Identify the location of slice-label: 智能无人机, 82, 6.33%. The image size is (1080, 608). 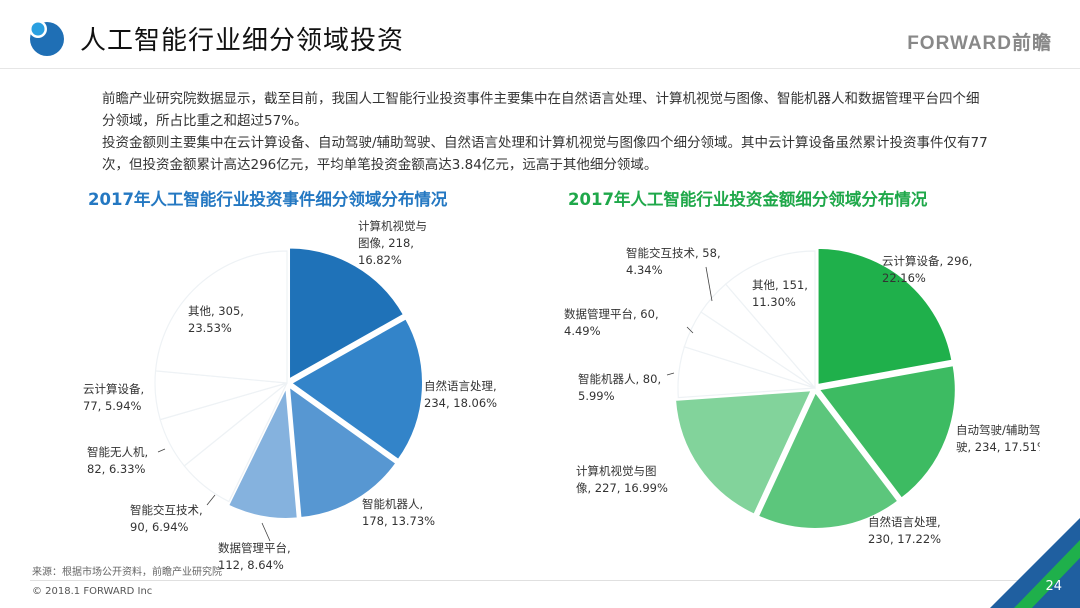
(117, 460).